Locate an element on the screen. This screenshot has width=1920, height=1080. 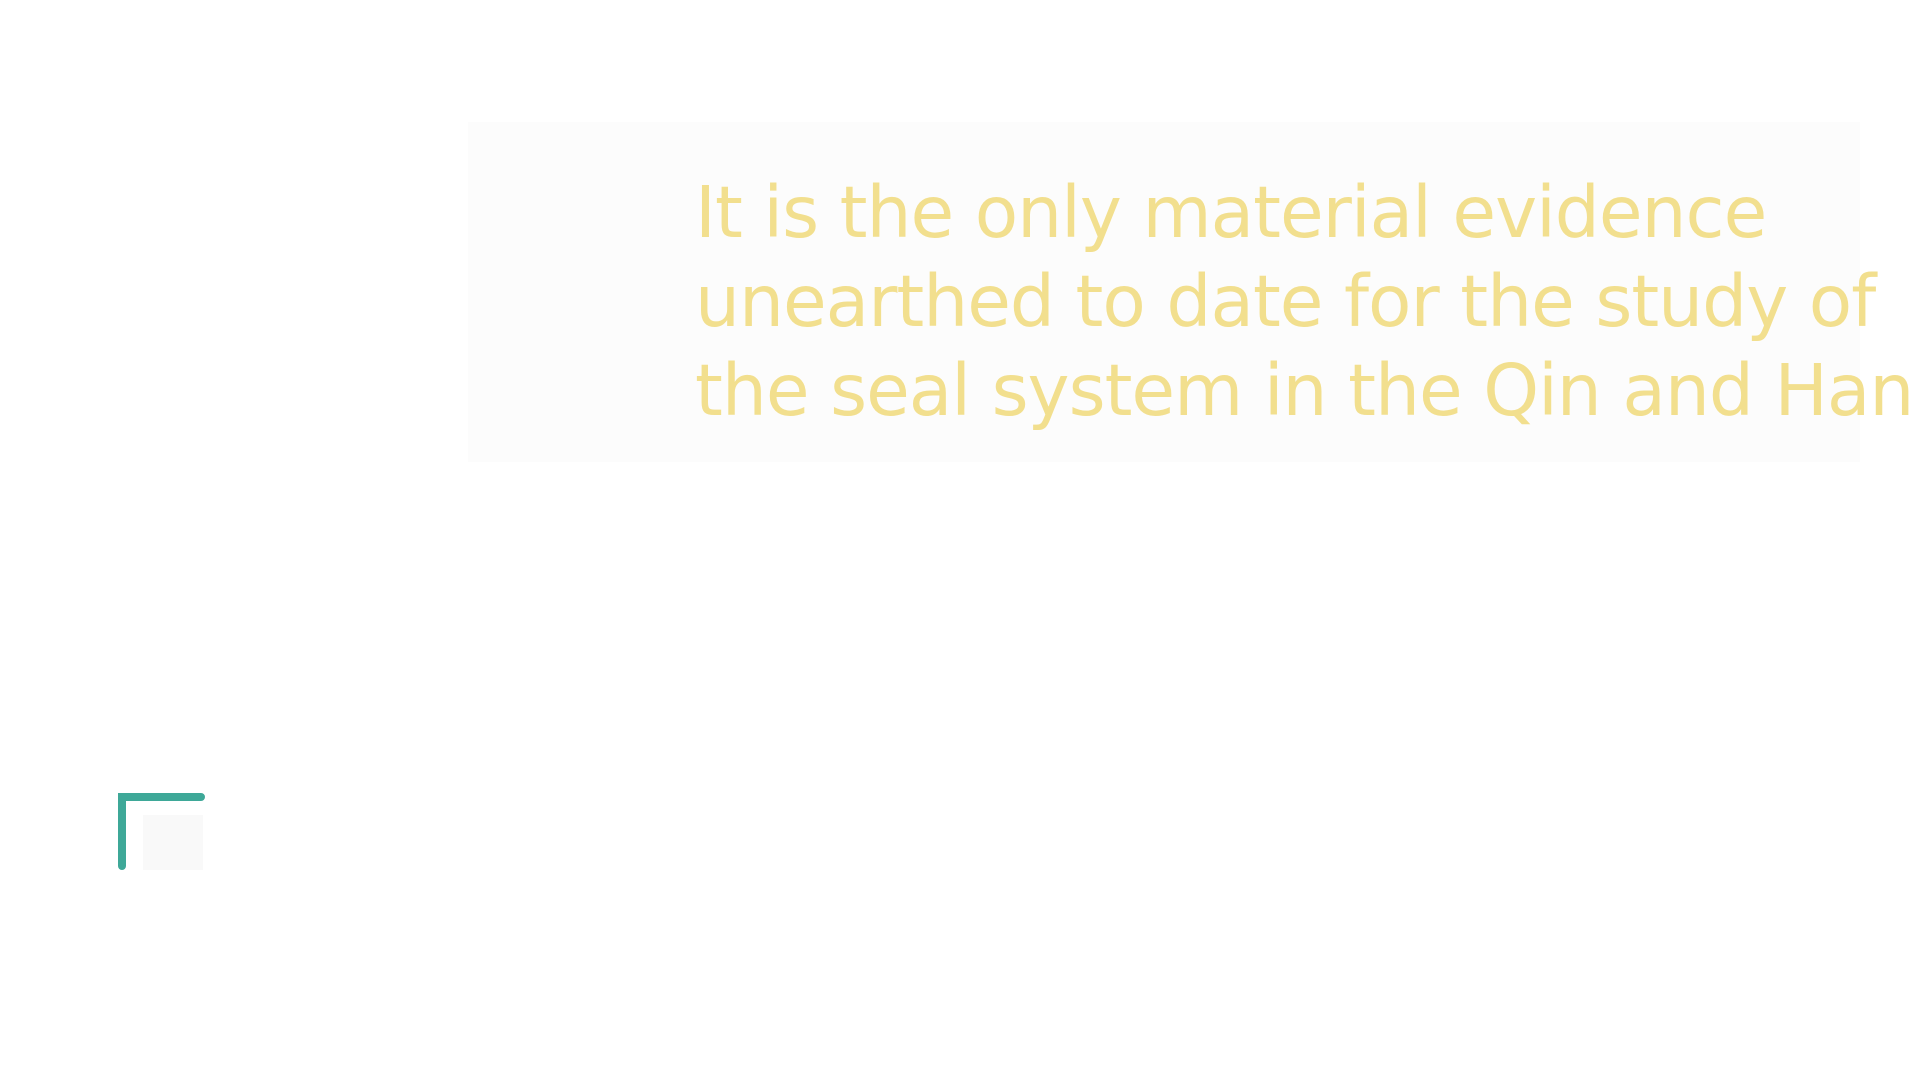
corner-bracket-icon is located at coordinates (161, 831).